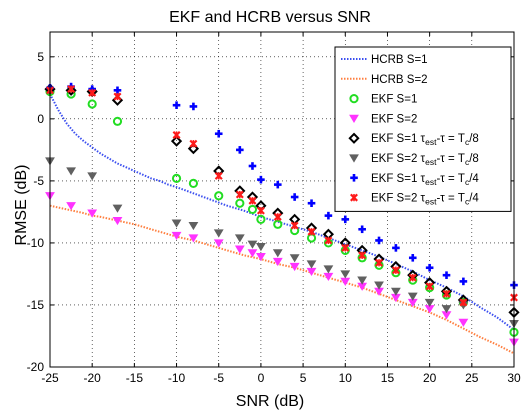 The width and height of the screenshot is (522, 412). I want to click on legend-label-4: EKF S=2, so click(394, 119).